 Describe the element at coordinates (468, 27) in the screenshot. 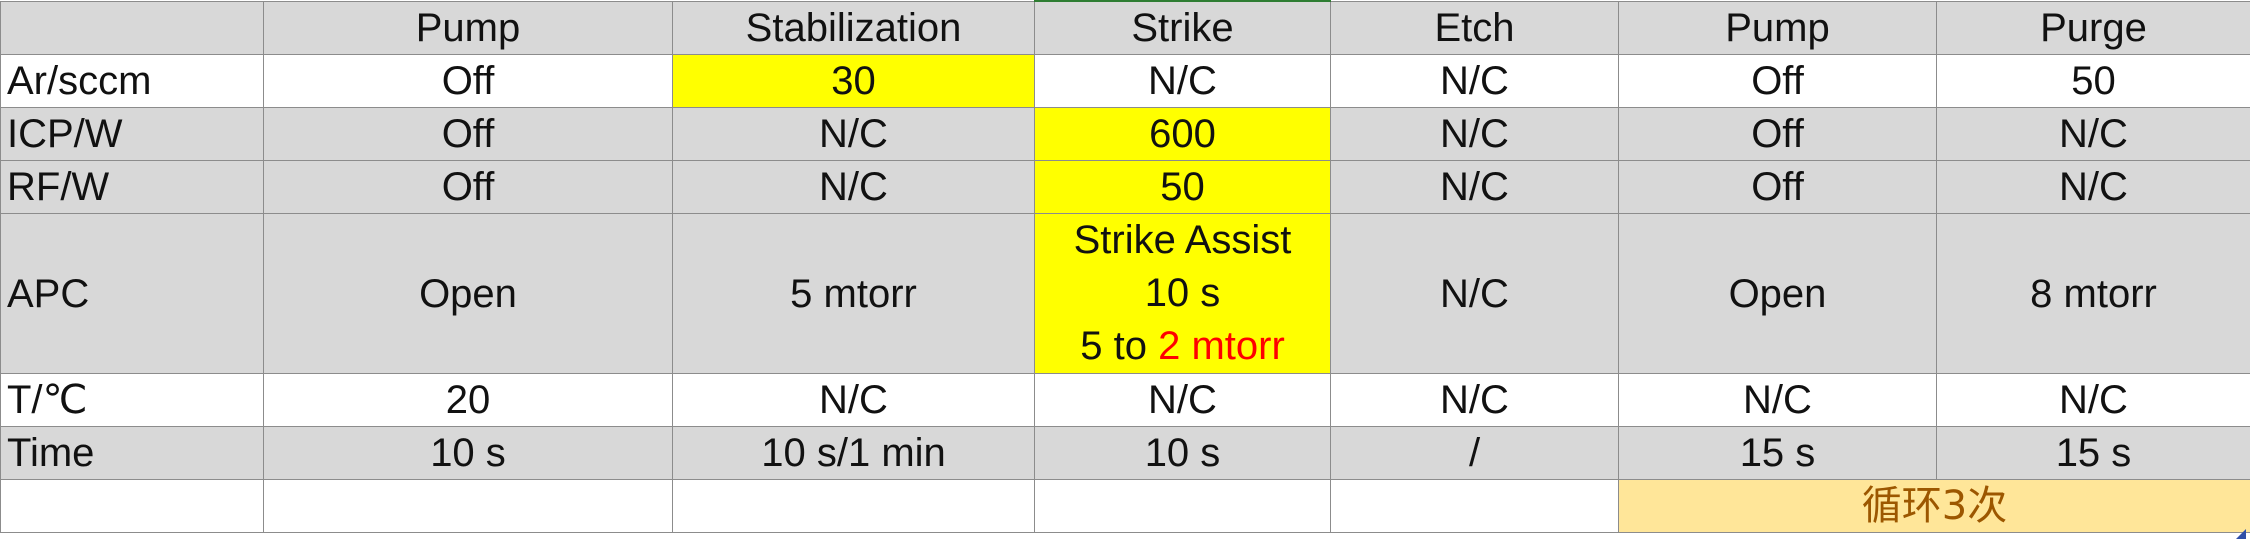

I see `header-cell-pump: Pump` at that location.